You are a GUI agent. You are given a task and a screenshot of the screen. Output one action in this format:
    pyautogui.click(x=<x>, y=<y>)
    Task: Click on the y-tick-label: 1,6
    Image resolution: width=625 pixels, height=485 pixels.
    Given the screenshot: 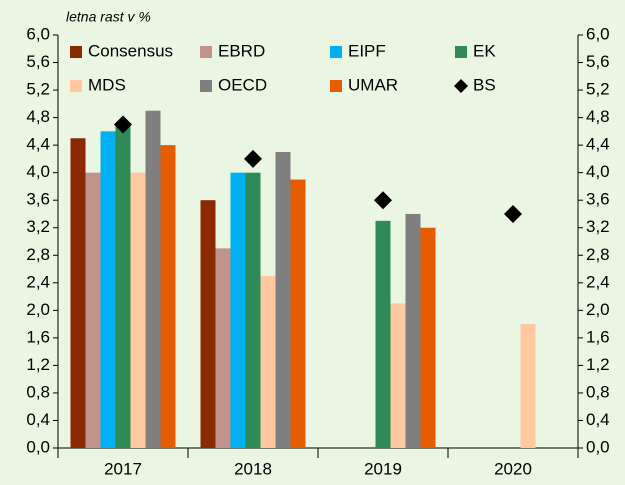 What is the action you would take?
    pyautogui.click(x=38, y=336)
    